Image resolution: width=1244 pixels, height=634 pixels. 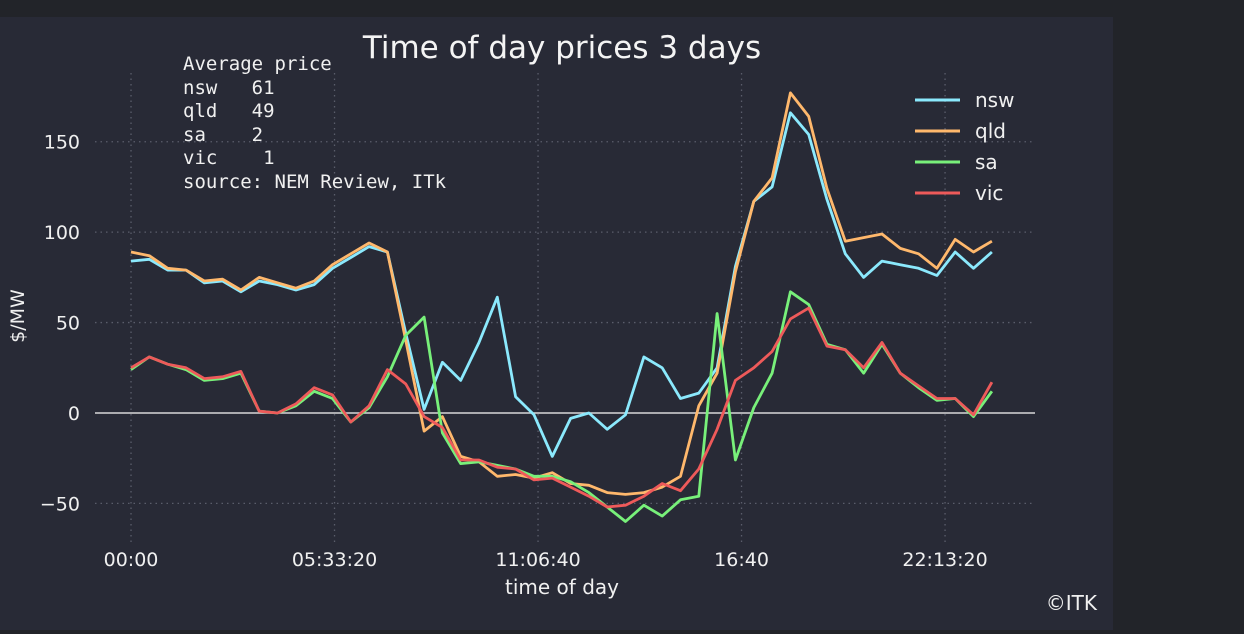 I want to click on y-tick-label: 150, so click(x=62, y=143).